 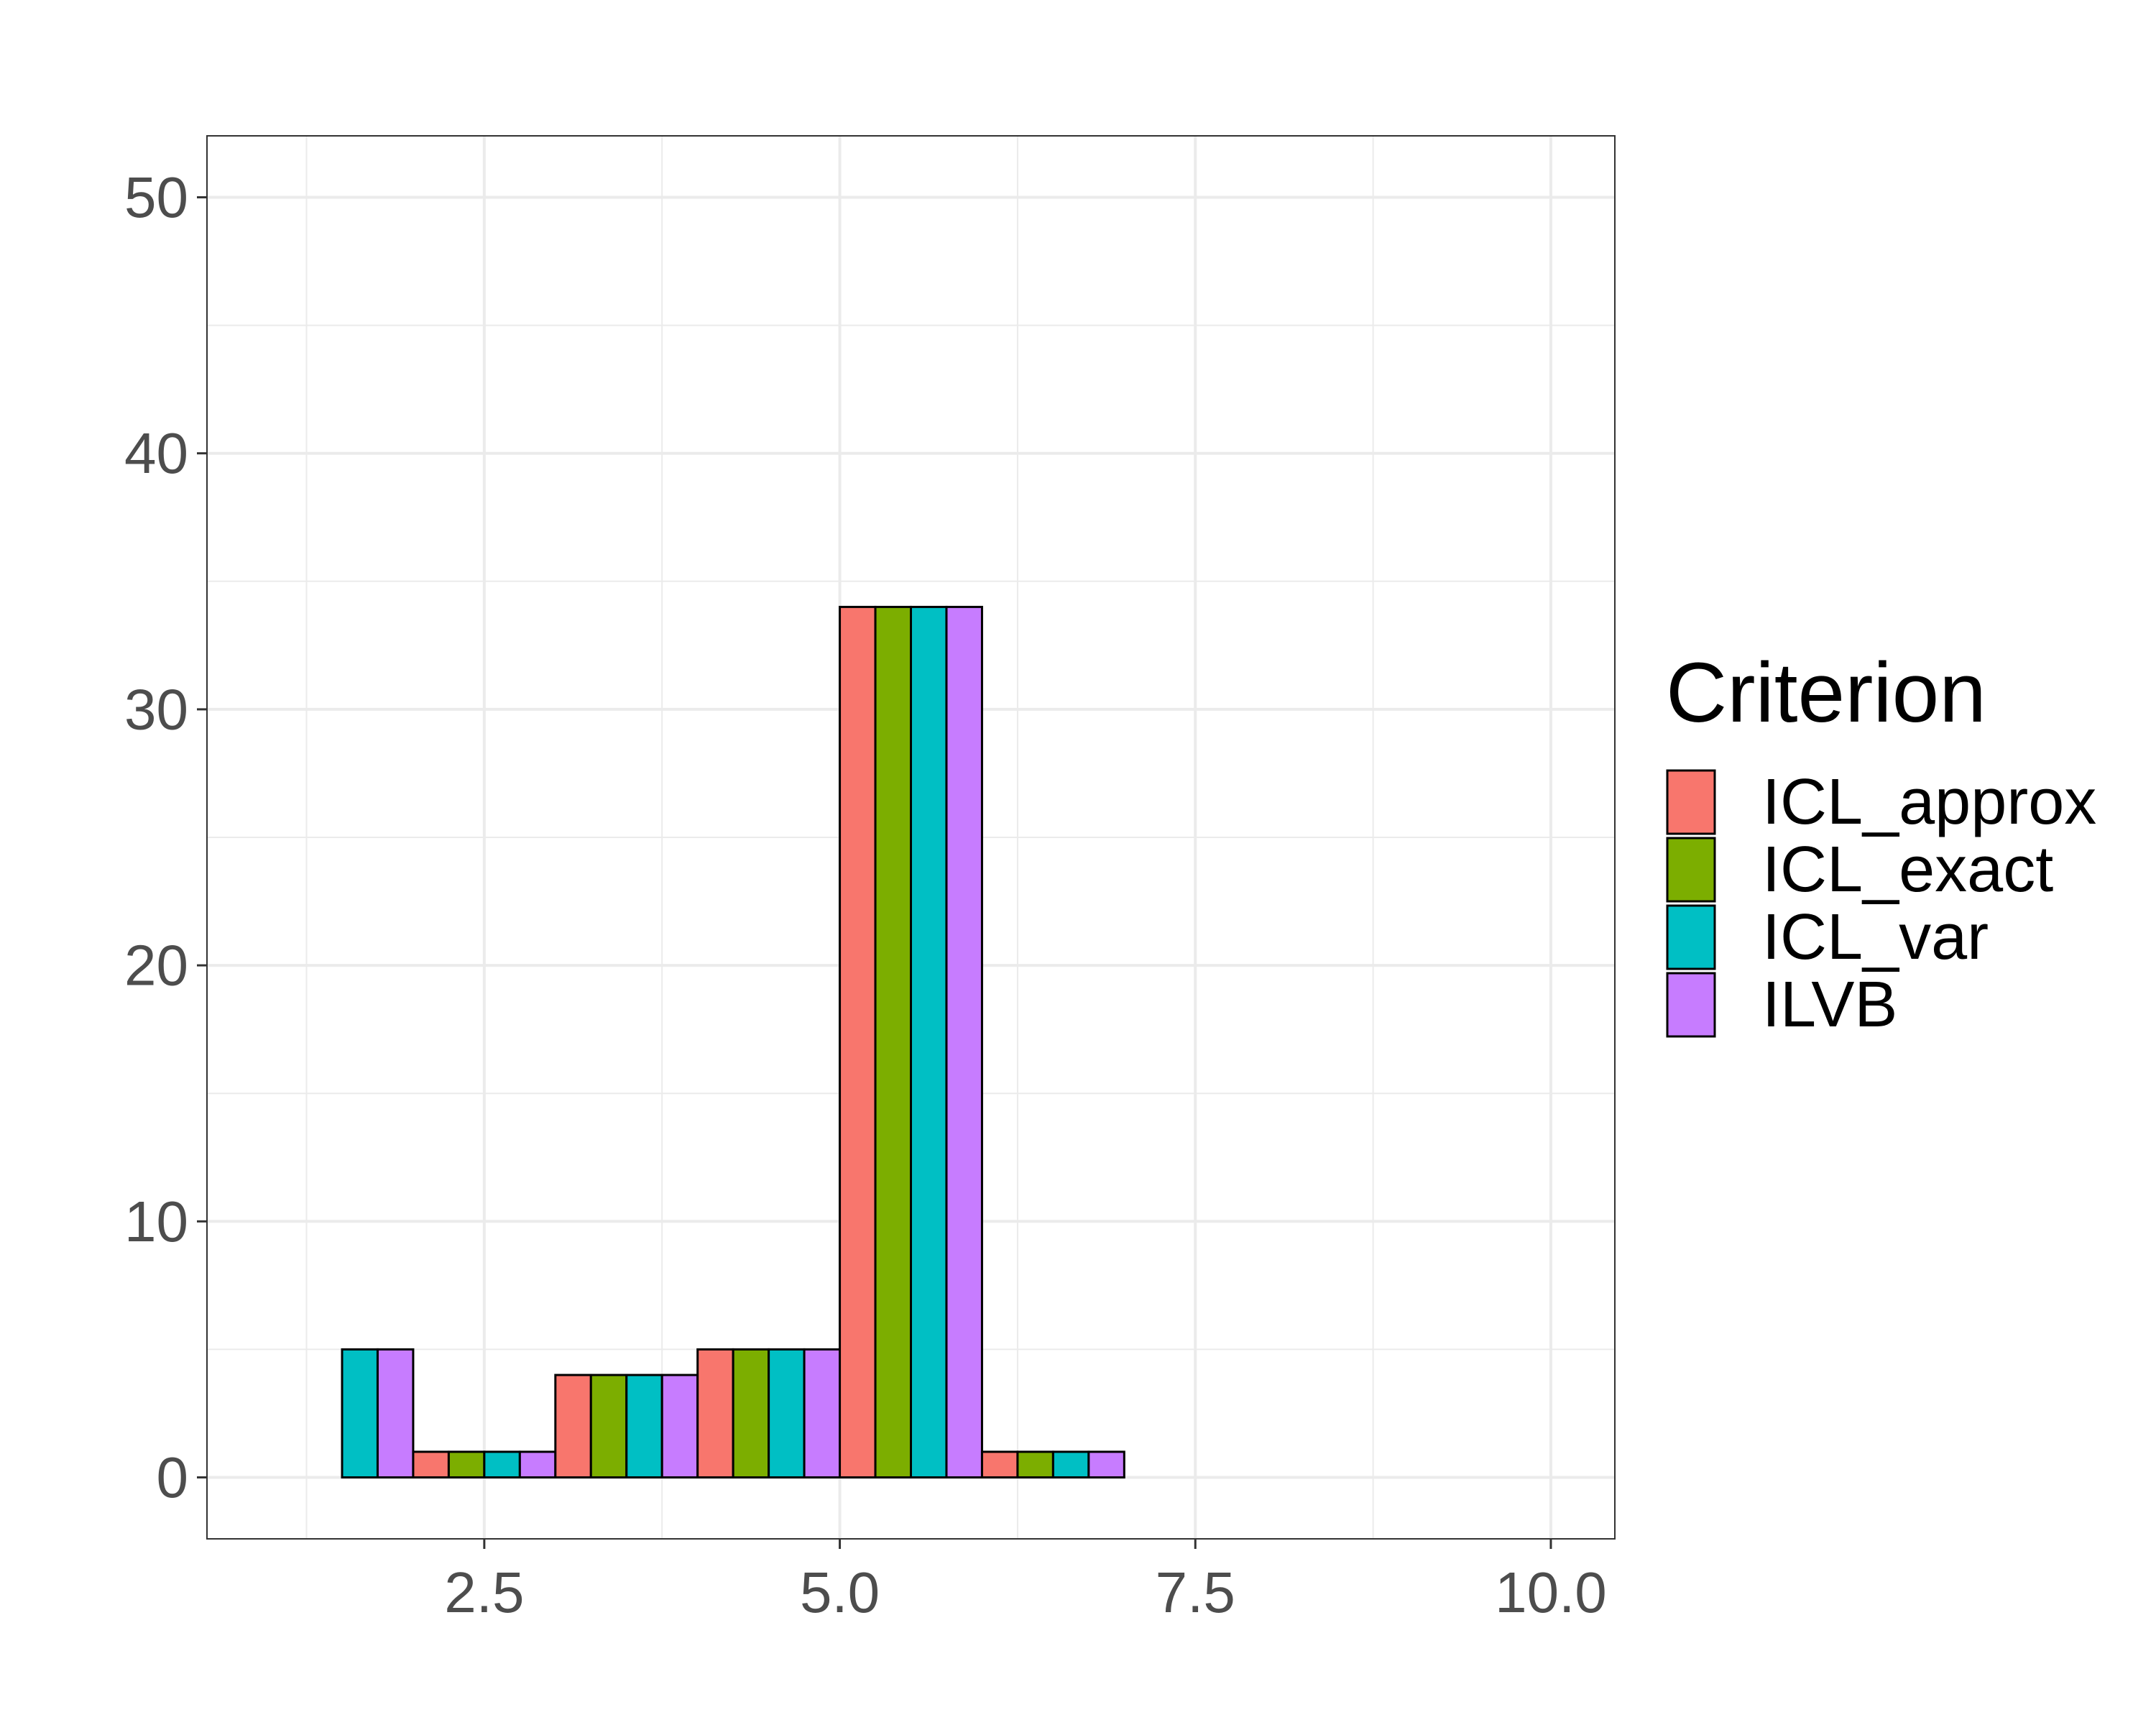 What do you see at coordinates (156, 1222) in the screenshot?
I see `y-tick-label: 10` at bounding box center [156, 1222].